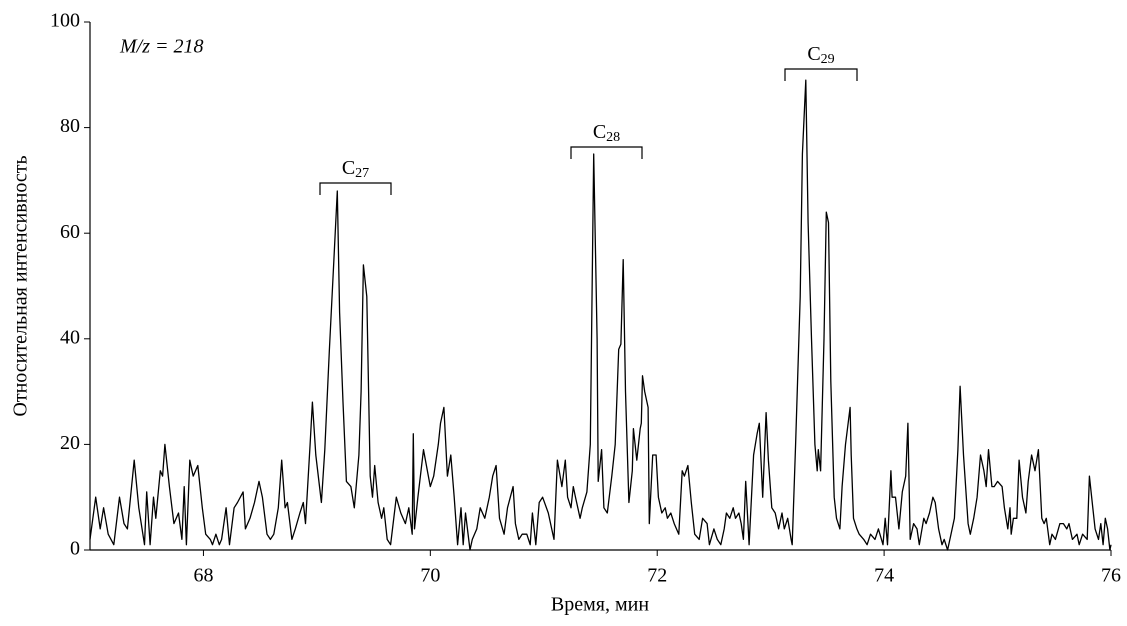 The image size is (1127, 626). What do you see at coordinates (161, 47) in the screenshot?
I see `annotation: M/z = 218` at bounding box center [161, 47].